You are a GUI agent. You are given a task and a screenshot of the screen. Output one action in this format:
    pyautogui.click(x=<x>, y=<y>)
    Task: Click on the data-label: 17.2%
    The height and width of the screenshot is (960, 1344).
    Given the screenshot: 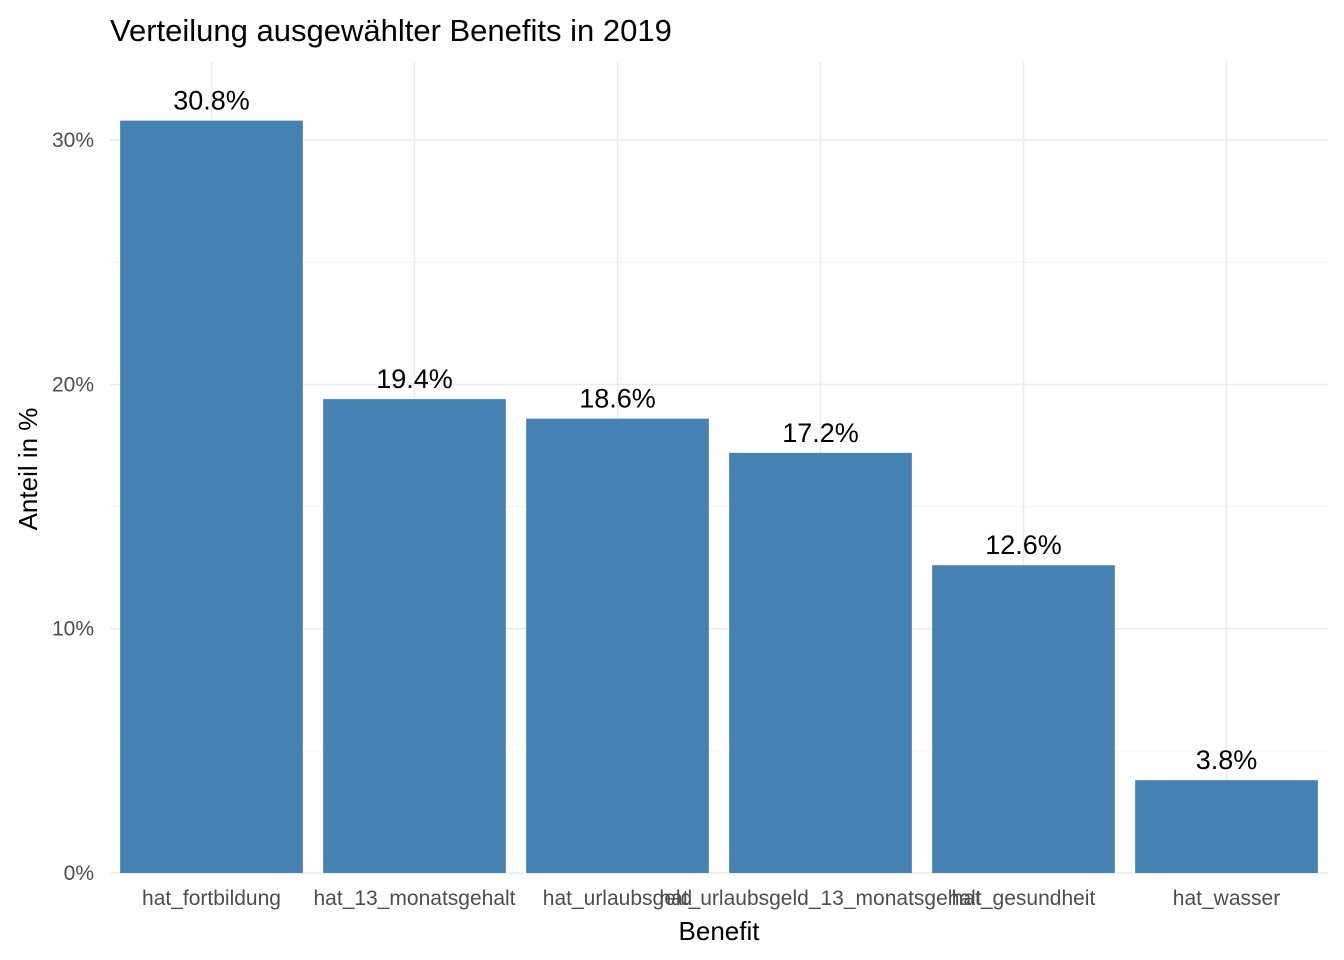 What is the action you would take?
    pyautogui.click(x=820, y=433)
    